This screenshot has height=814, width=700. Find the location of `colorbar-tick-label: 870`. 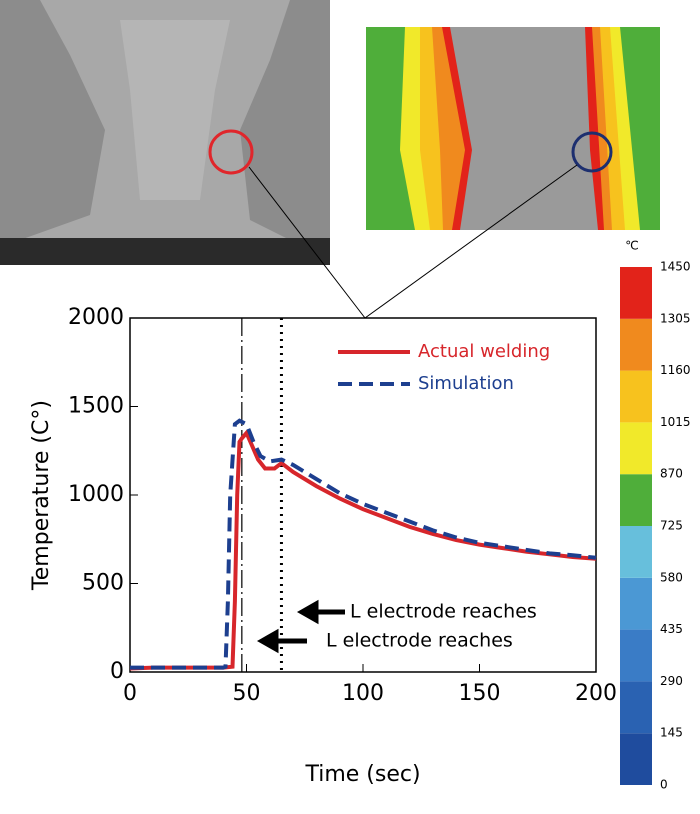

colorbar-tick-label: 870 is located at coordinates (671, 474).